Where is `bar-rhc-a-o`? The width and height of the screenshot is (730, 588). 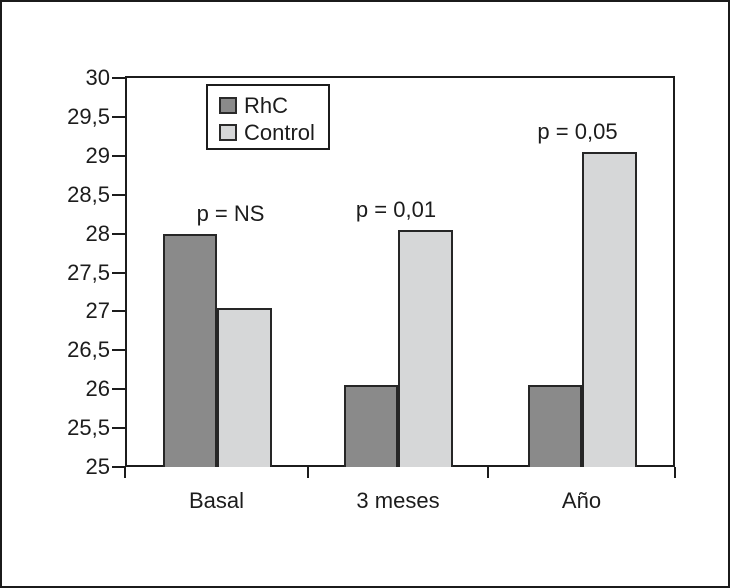 bar-rhc-a-o is located at coordinates (554, 426).